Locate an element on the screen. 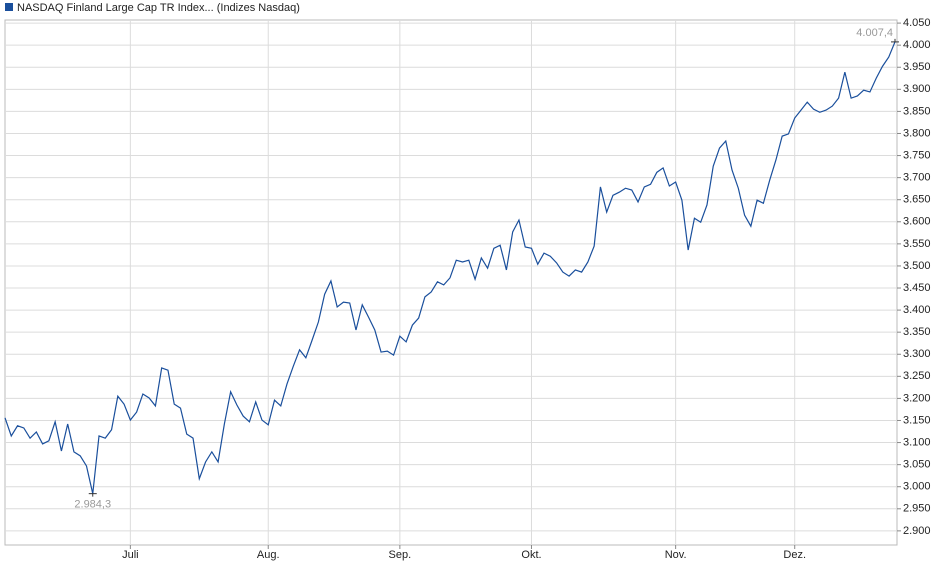 The height and width of the screenshot is (579, 940). x-tick-label: Juli is located at coordinates (130, 555).